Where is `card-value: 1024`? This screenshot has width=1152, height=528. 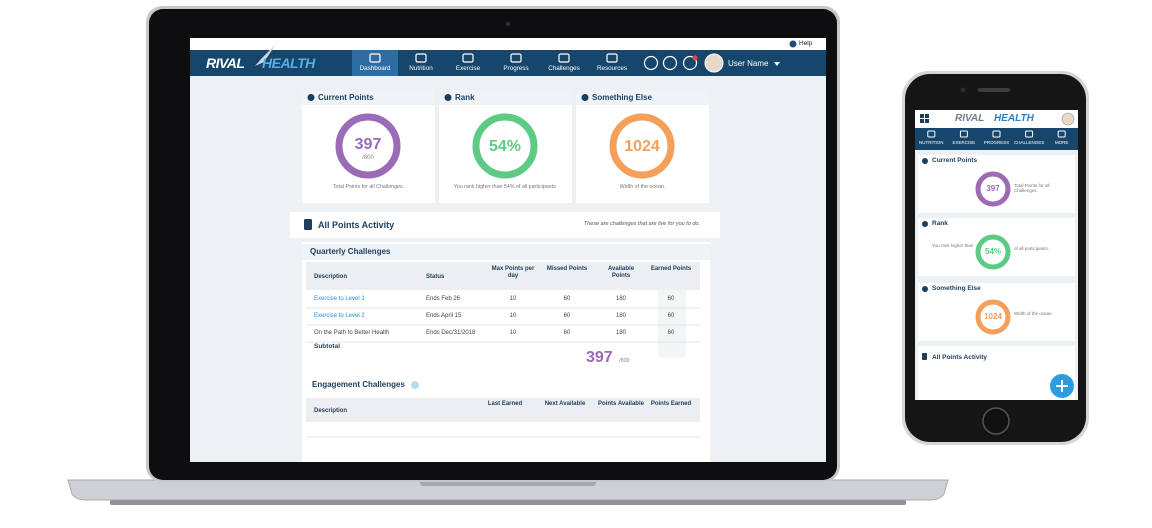 card-value: 1024 is located at coordinates (642, 146).